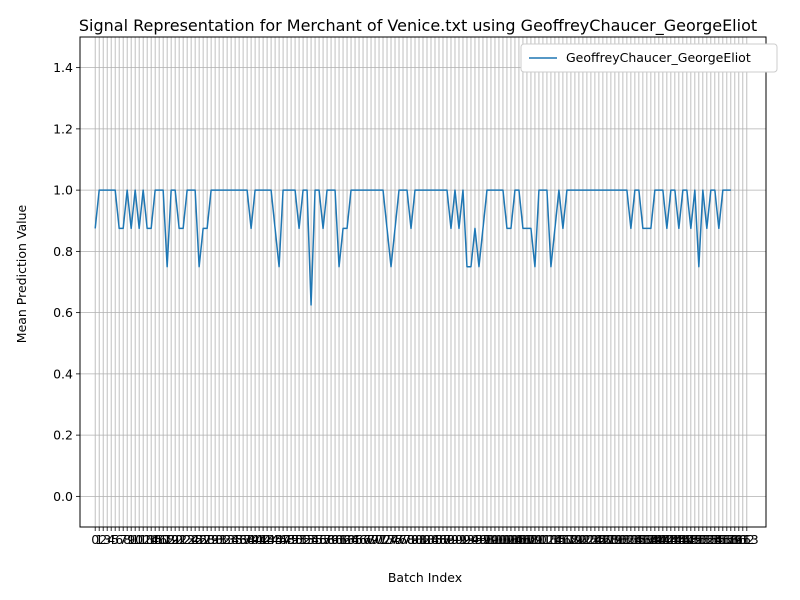 This screenshot has width=800, height=600. I want to click on x-tick-label: 12, so click(143, 539).